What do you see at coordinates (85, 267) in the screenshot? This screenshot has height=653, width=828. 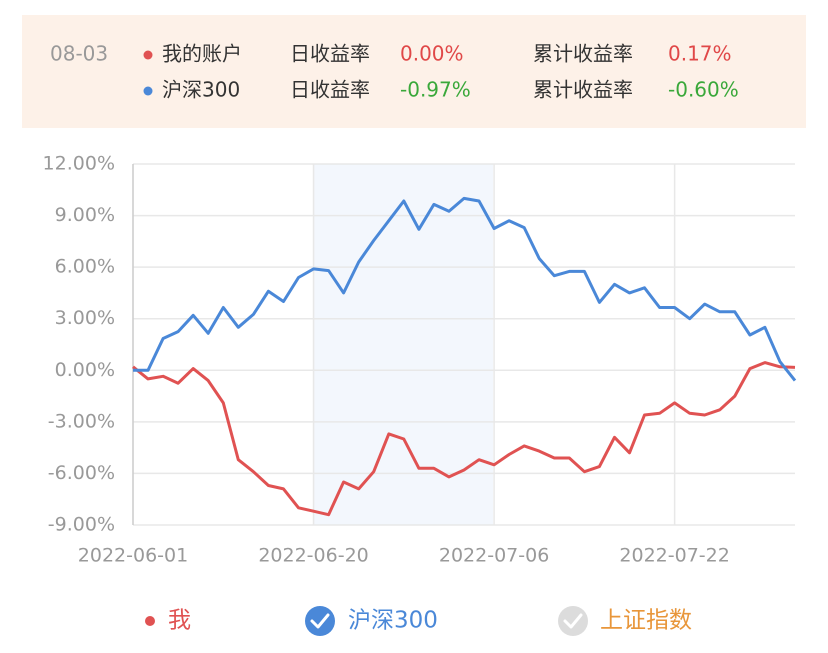 I see `y-tick-label: 6.00%` at bounding box center [85, 267].